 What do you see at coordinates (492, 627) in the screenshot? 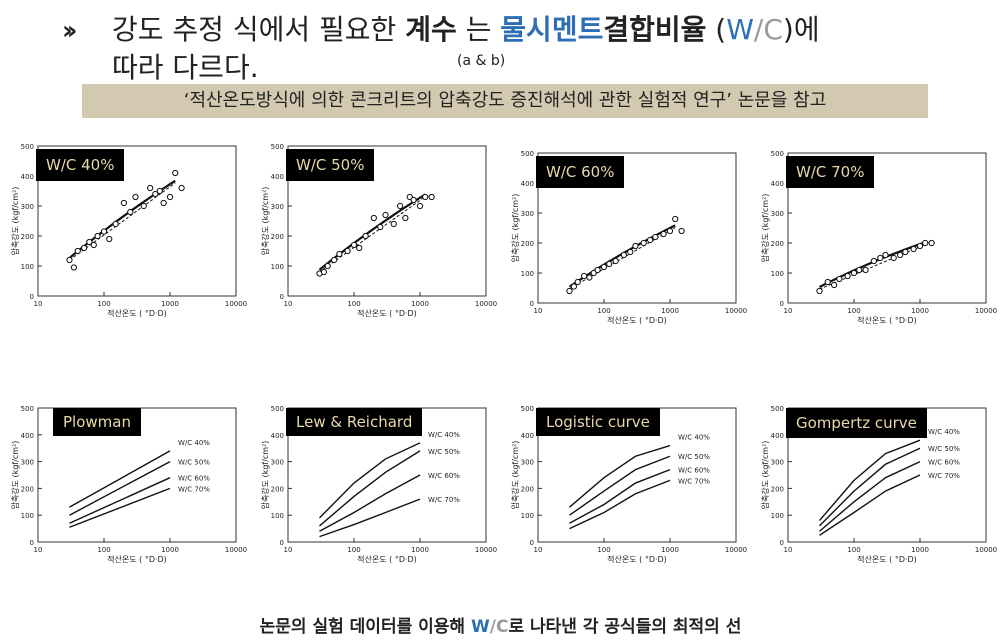
I see `footer-slash: /` at bounding box center [492, 627].